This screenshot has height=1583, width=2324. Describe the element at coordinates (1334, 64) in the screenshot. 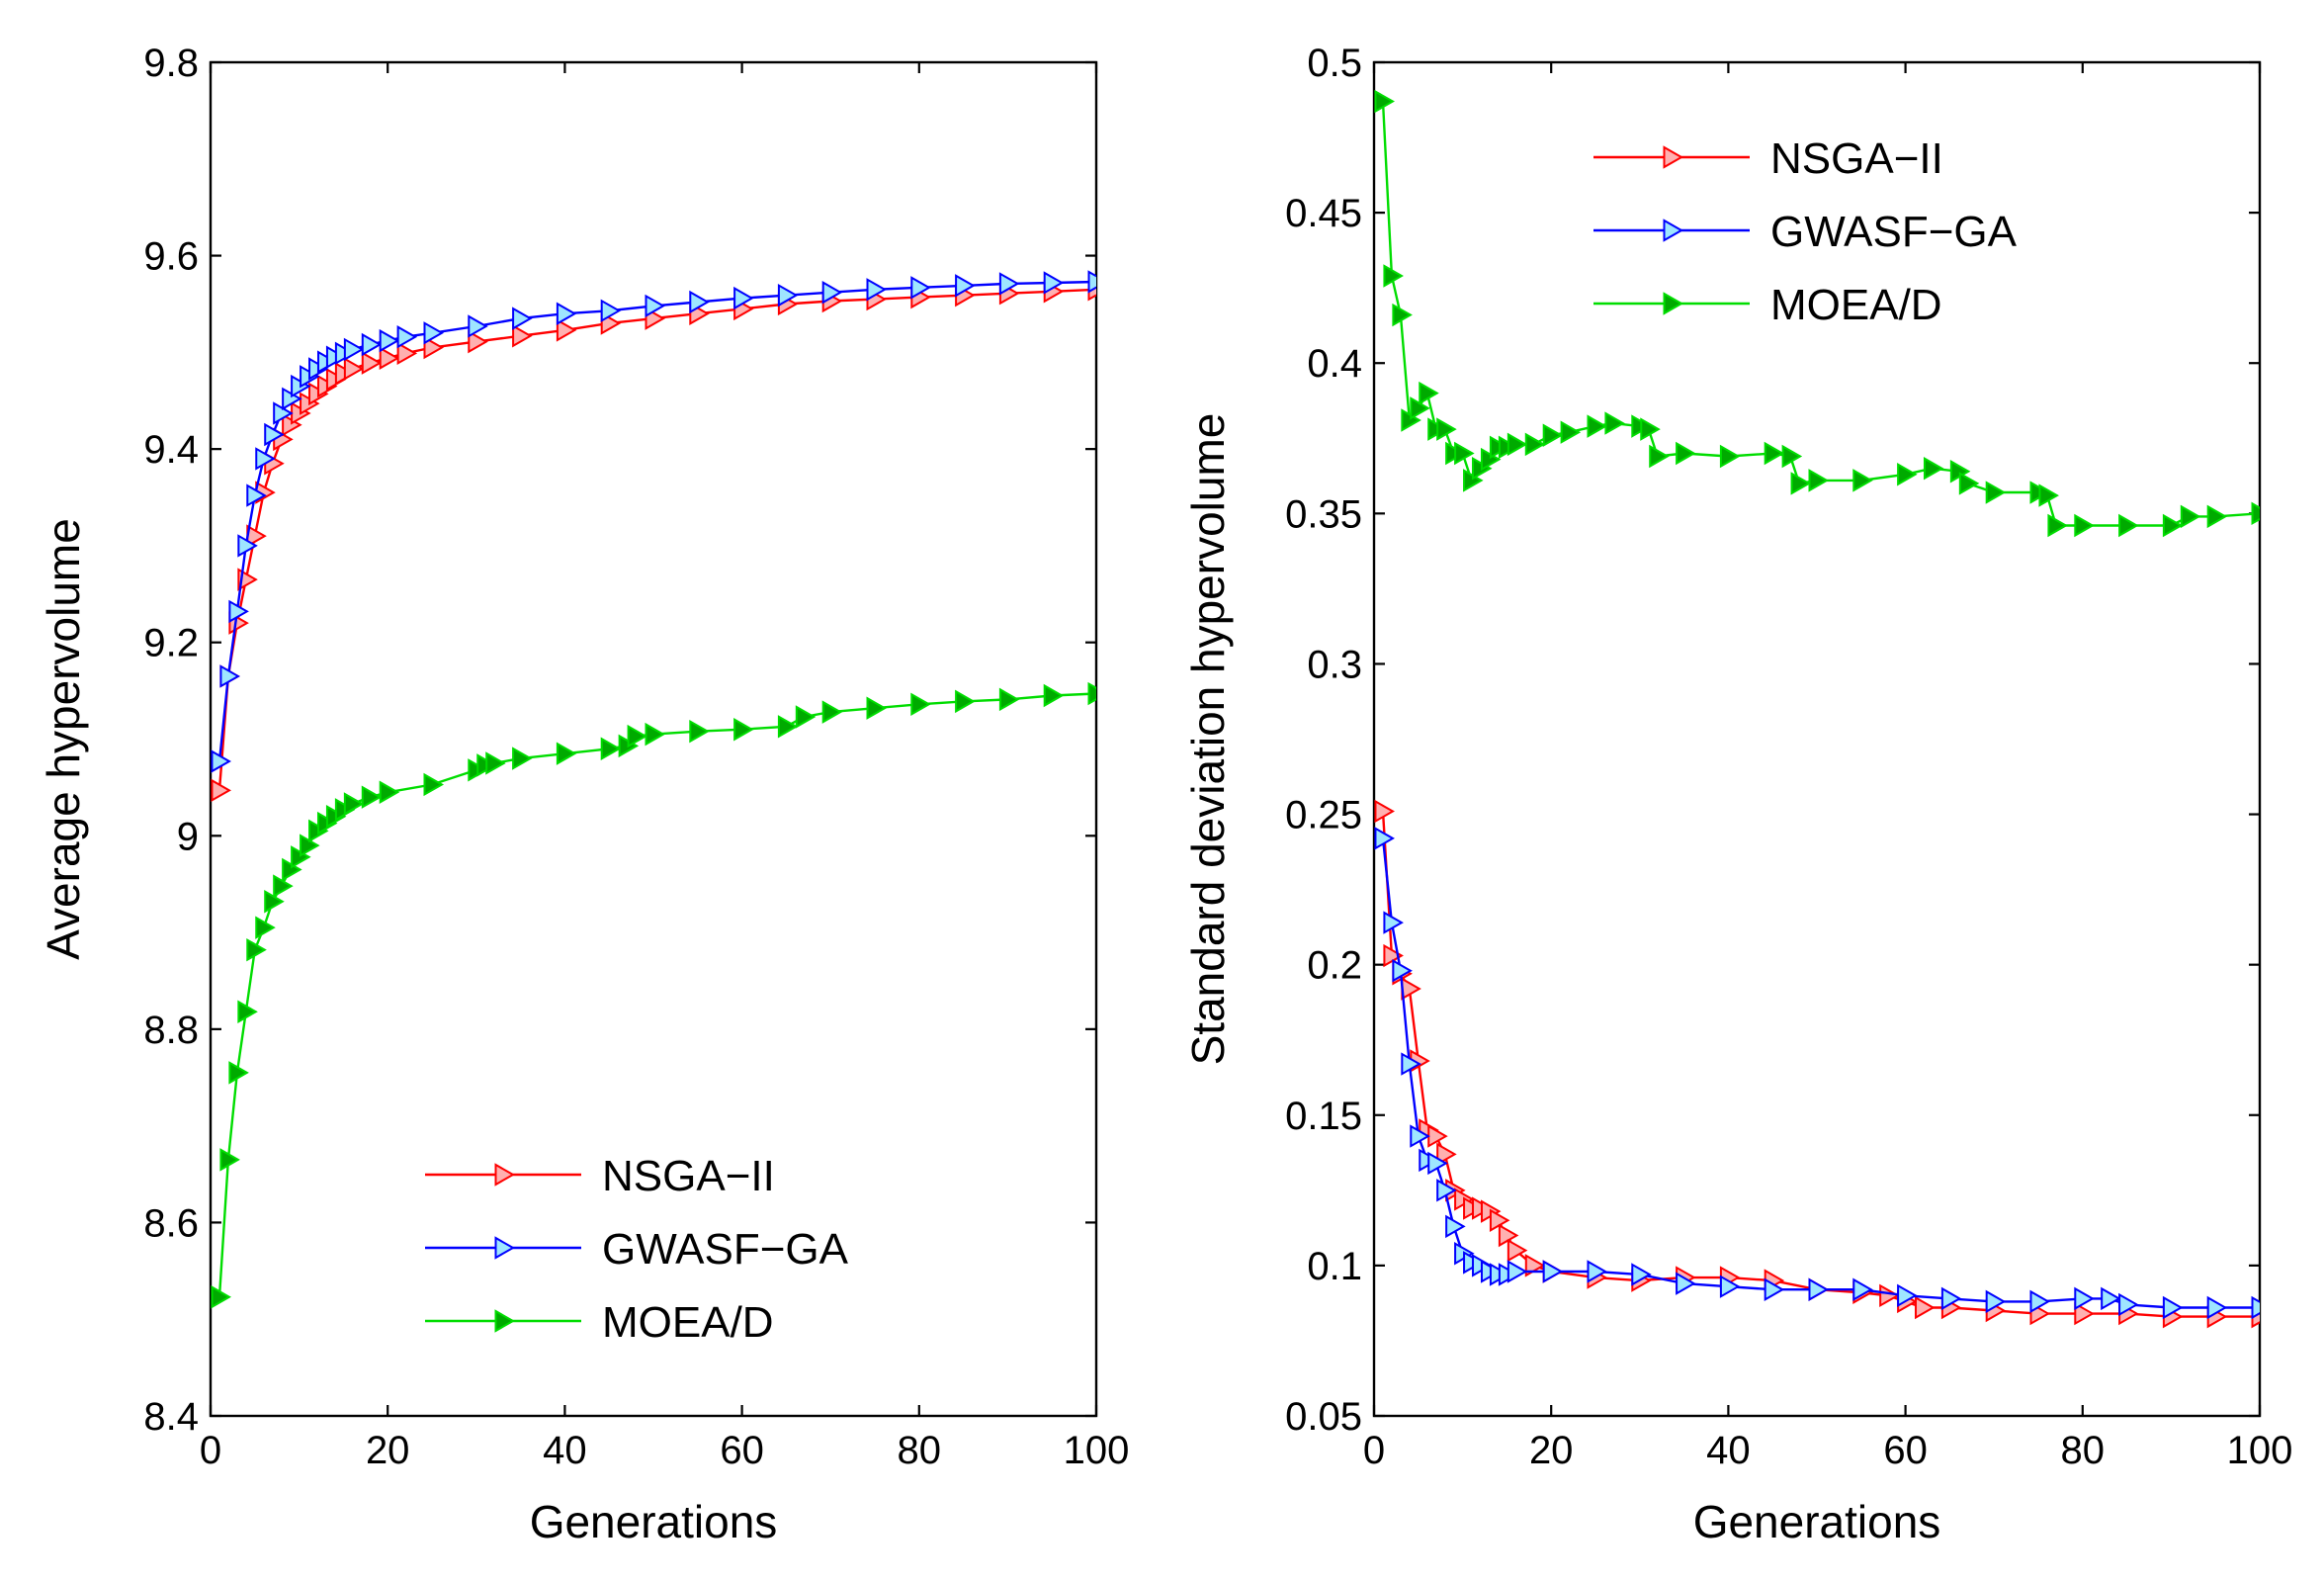

I see `y-tick-label: 0.5` at that location.